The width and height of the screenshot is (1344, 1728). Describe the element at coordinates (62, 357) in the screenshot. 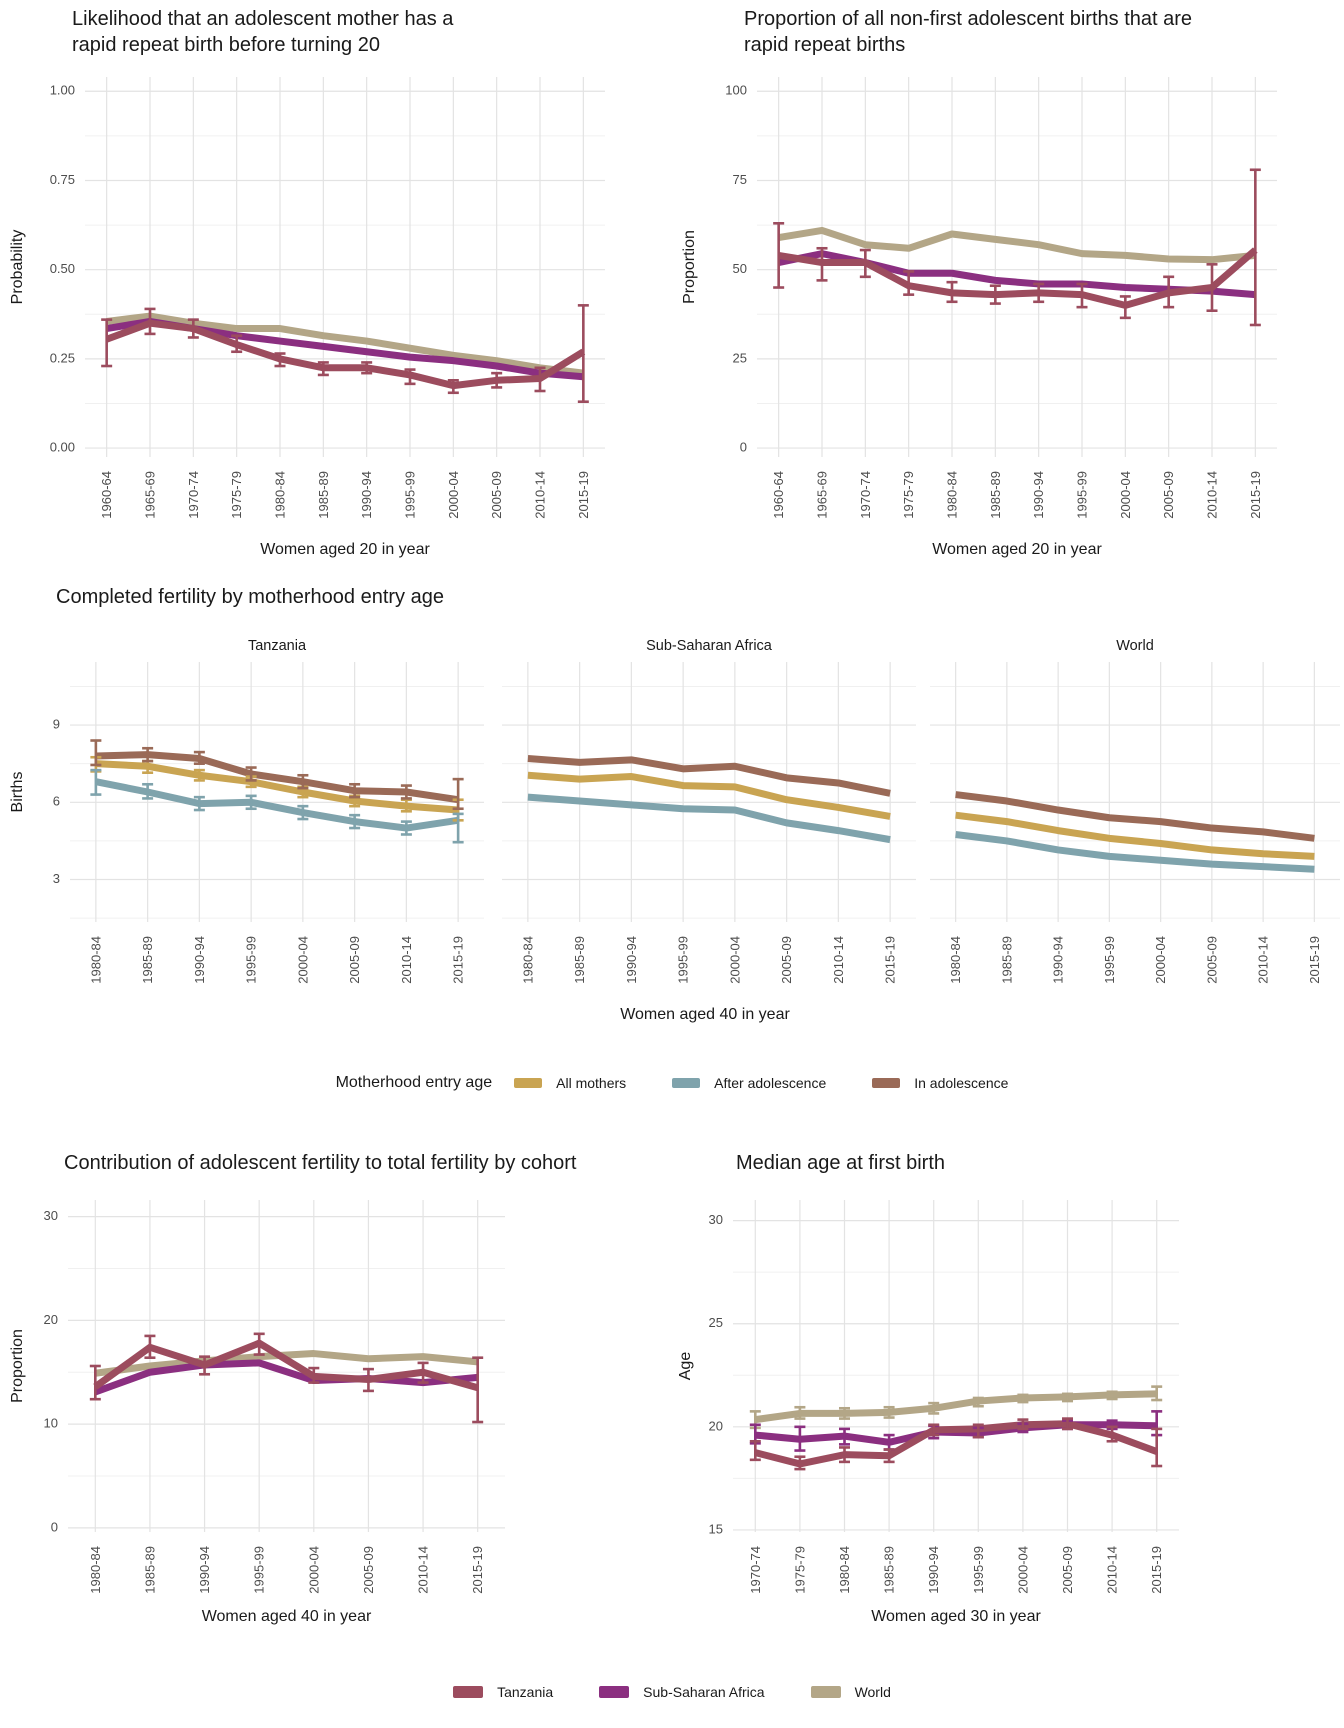

I see `svg-text: 0.25` at that location.